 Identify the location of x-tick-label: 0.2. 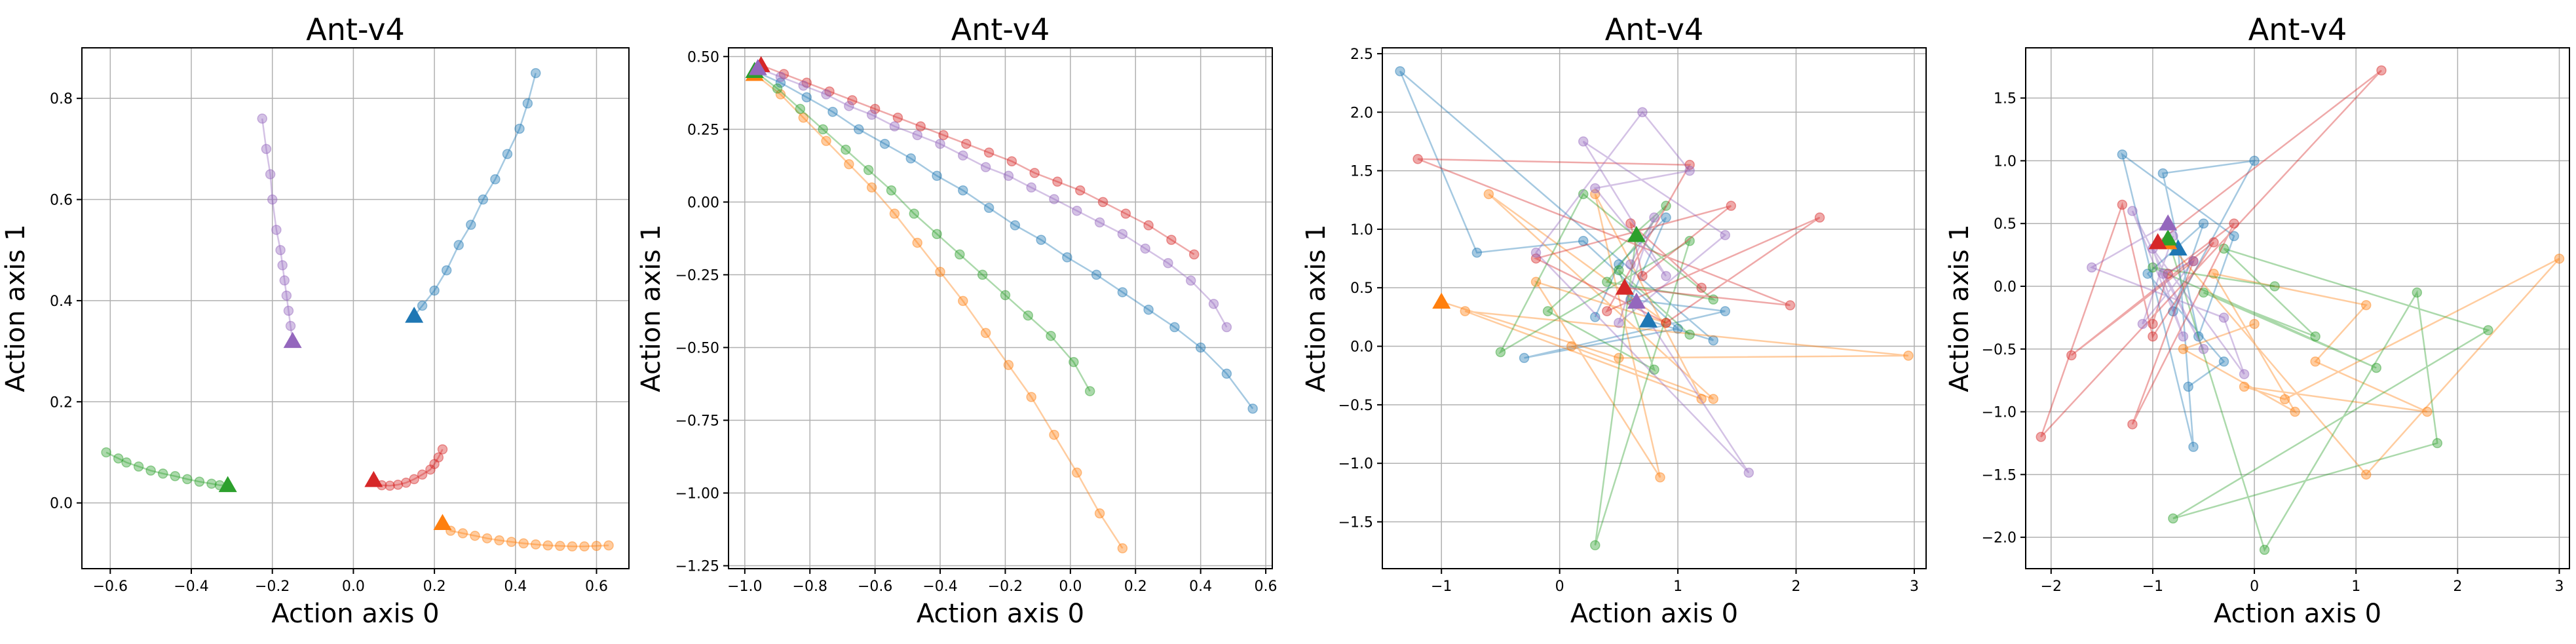
(434, 586).